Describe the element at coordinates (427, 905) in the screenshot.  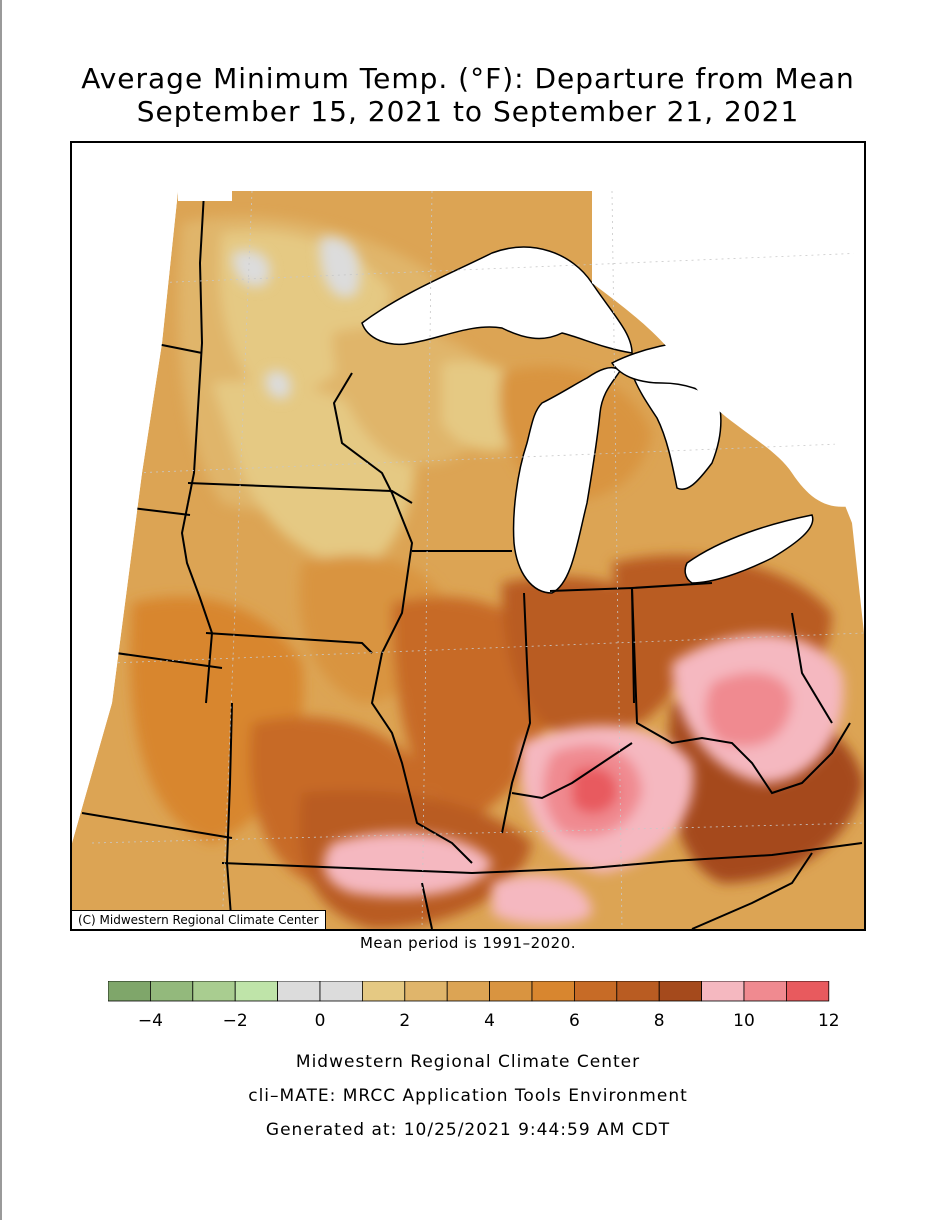
I see `border-ar-mo` at that location.